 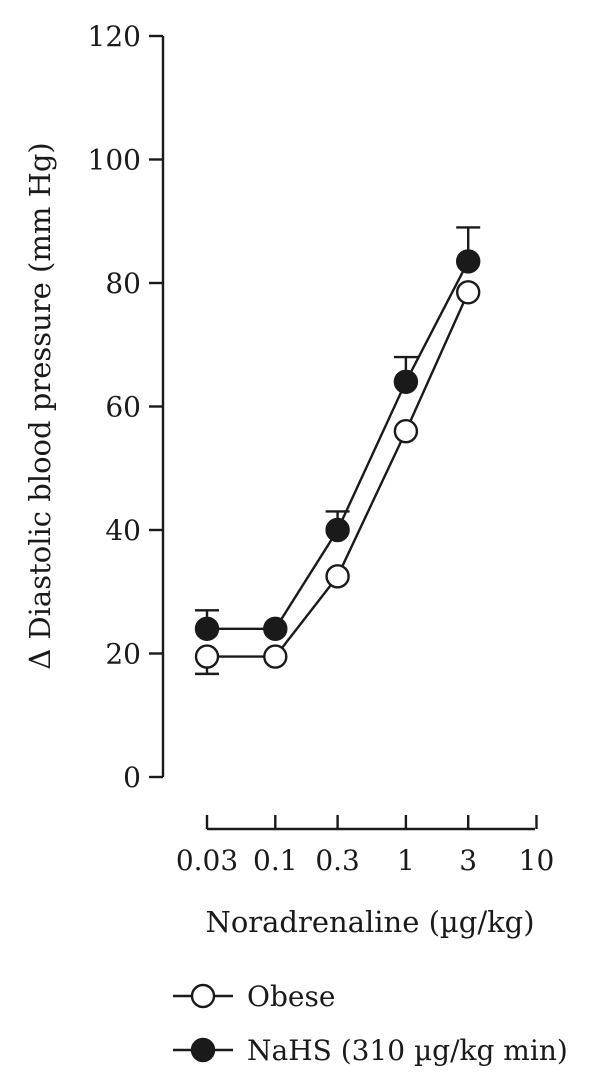 I want to click on x-axis: 0.03 0.1 0.3 1 3 10, so click(x=365, y=846).